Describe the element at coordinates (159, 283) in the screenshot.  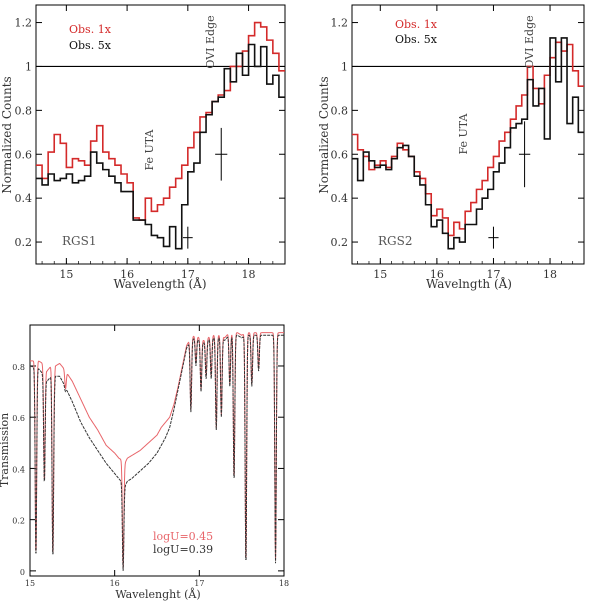
I see `x-axis-label: Wavelength (Å)` at that location.